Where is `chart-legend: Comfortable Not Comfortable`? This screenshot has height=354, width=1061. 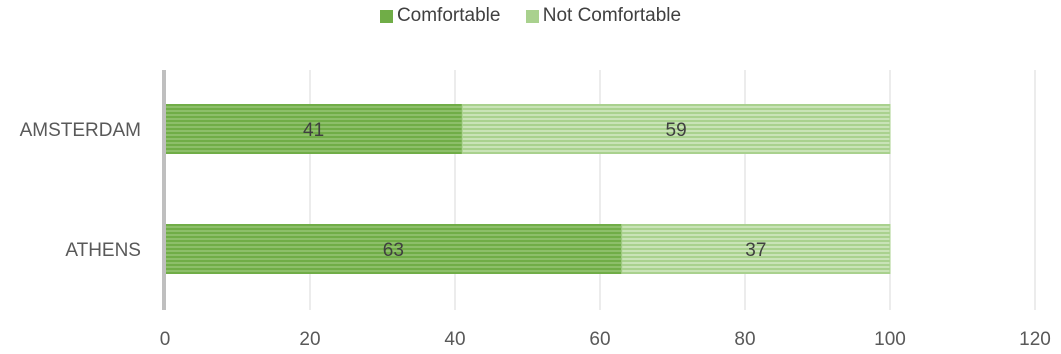
chart-legend: Comfortable Not Comfortable is located at coordinates (530, 17).